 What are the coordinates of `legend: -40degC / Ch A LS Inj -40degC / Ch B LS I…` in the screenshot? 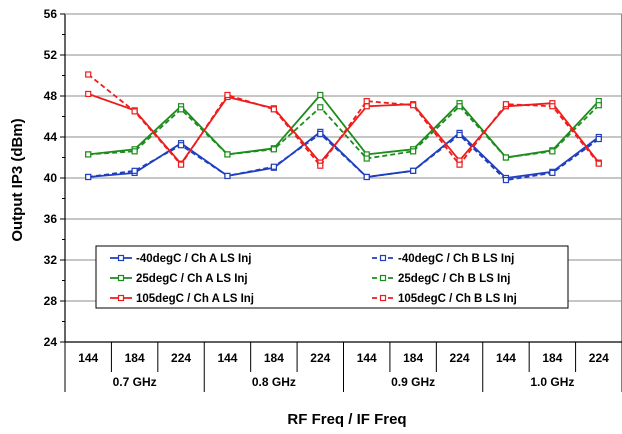 It's located at (332, 277).